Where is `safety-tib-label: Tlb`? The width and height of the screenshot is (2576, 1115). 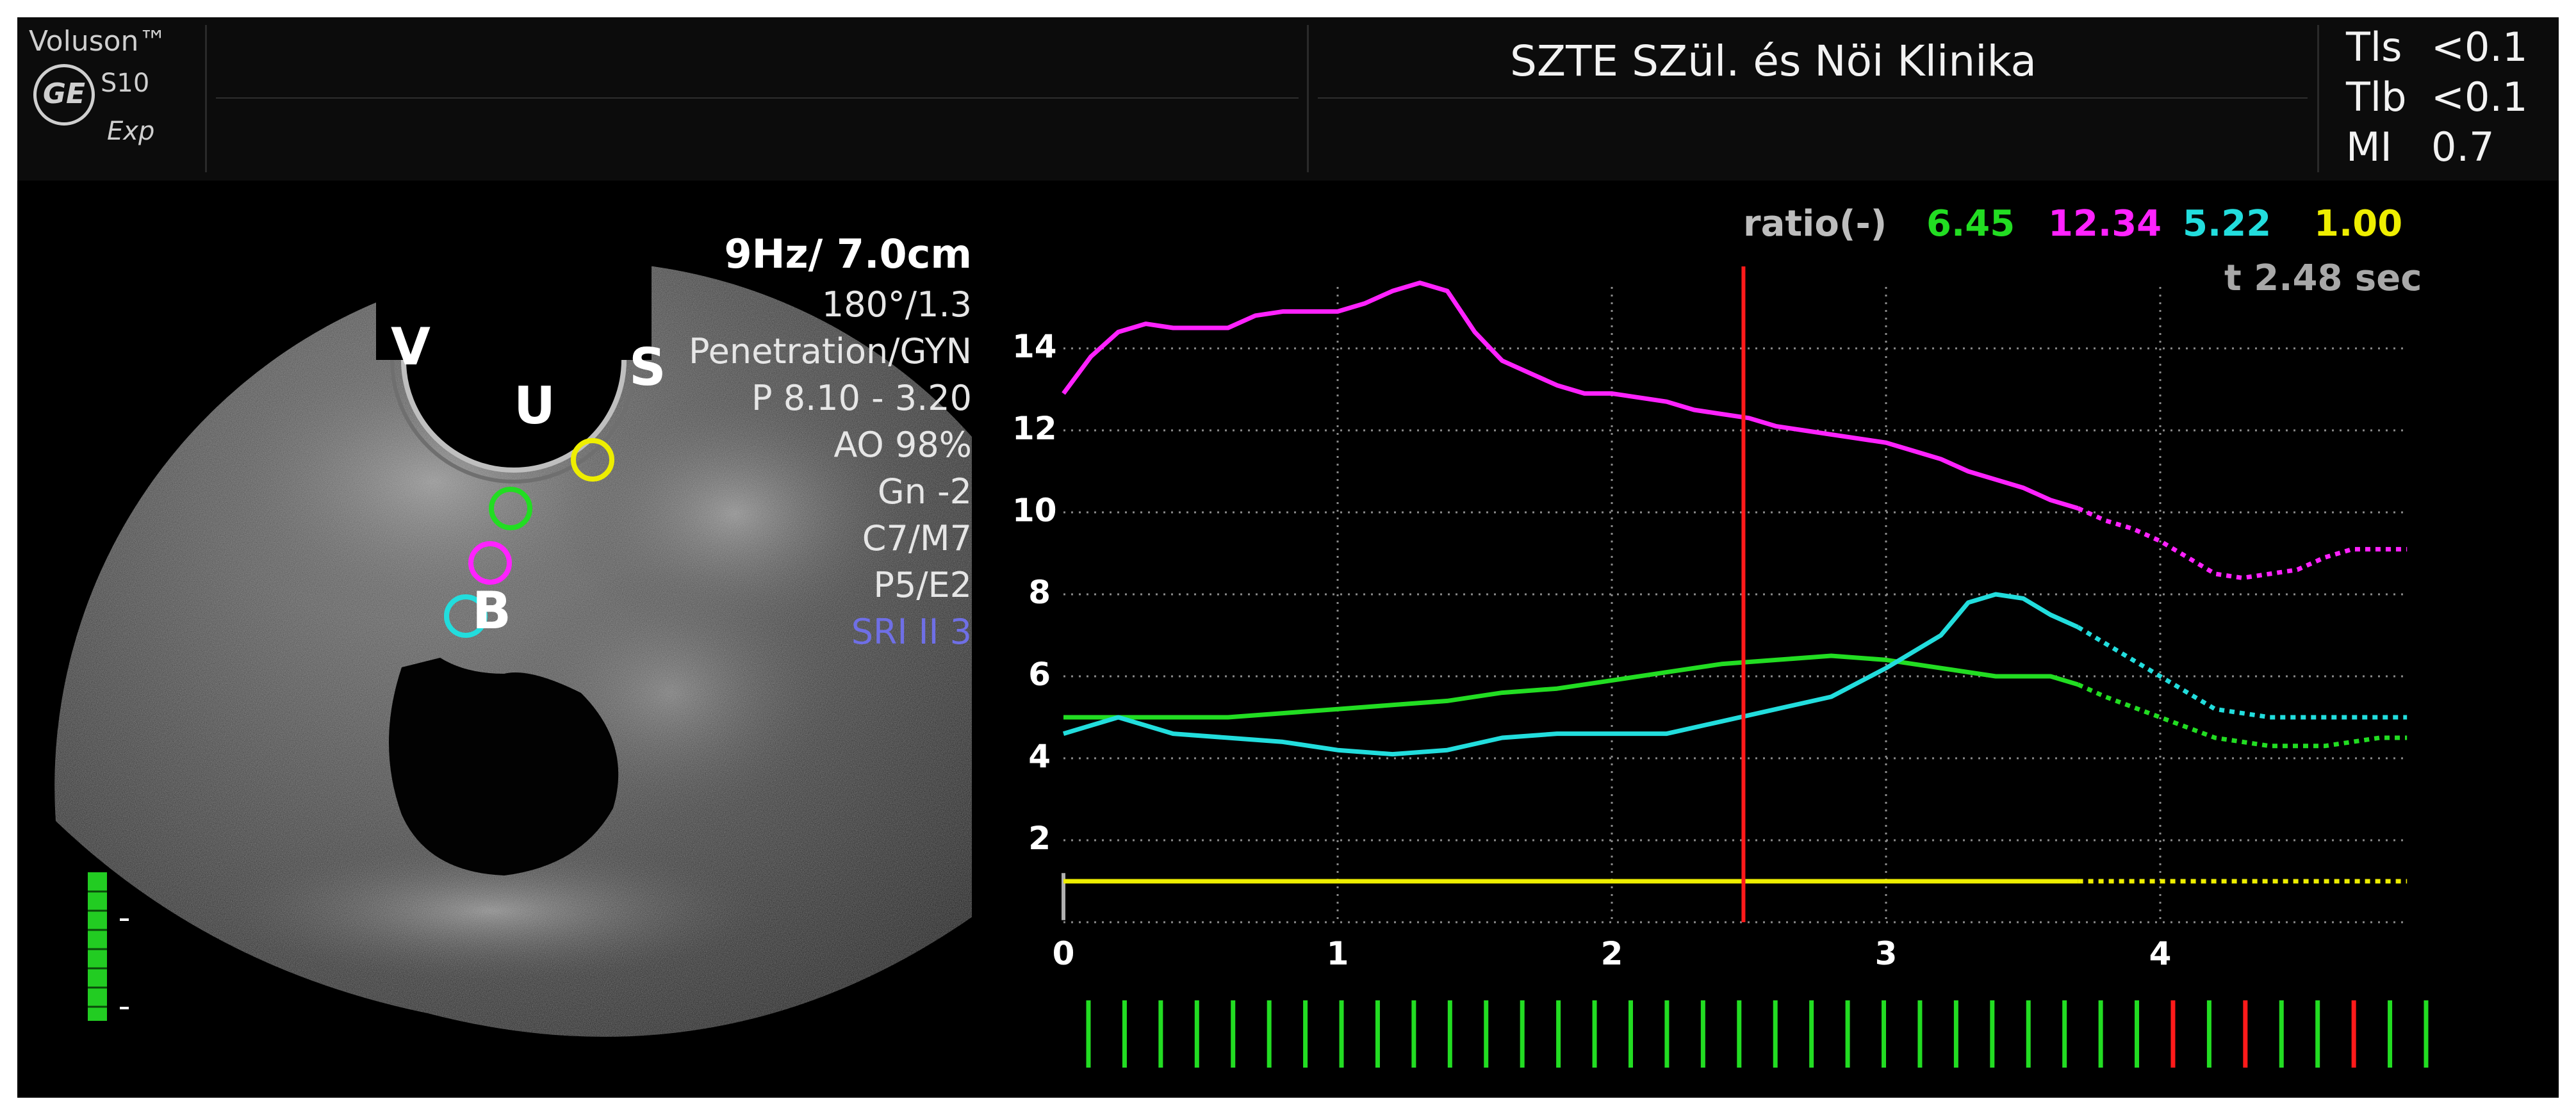
safety-tib-label: Tlb is located at coordinates (2376, 97).